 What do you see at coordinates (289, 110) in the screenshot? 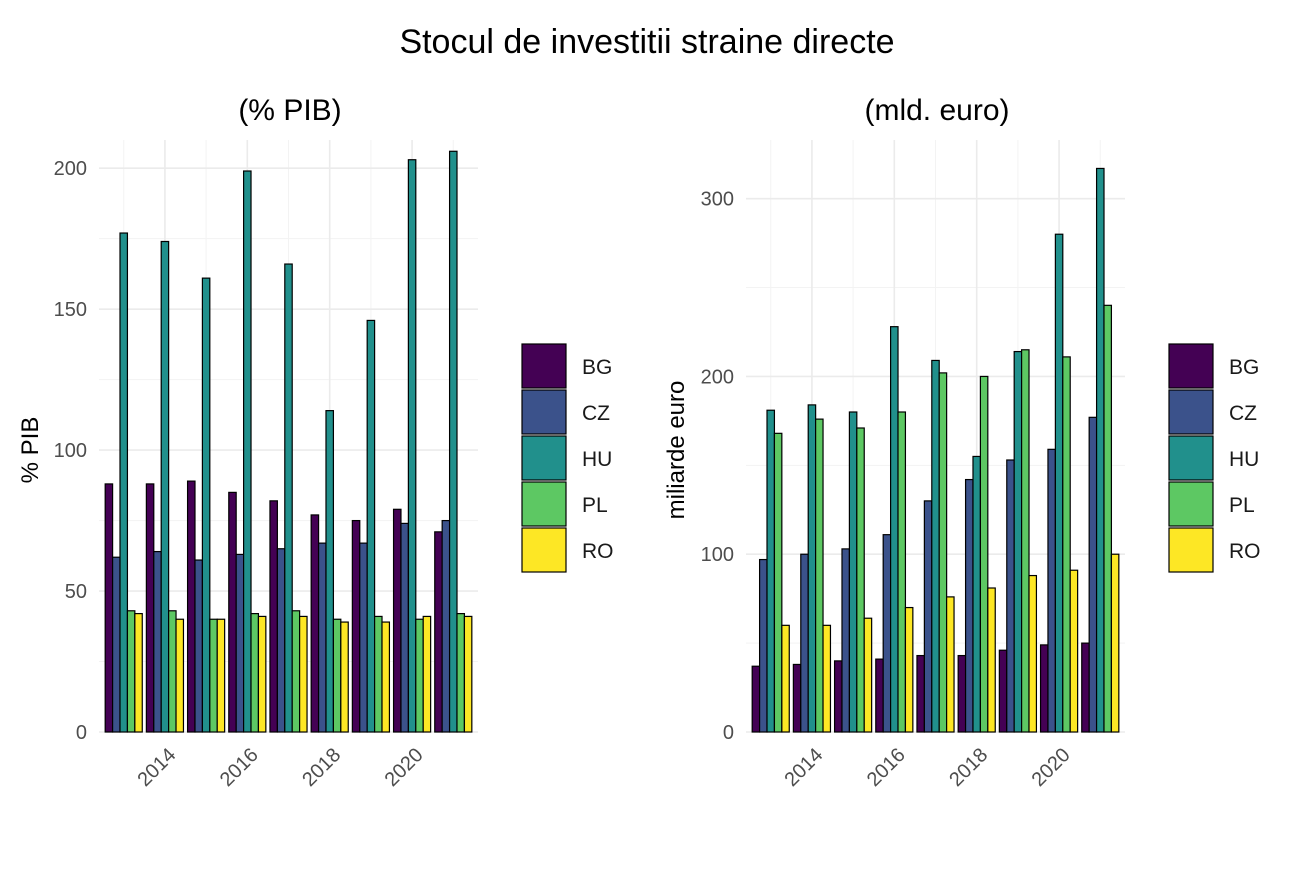
I see `panel-title-pct-pib: (% PIB)` at bounding box center [289, 110].